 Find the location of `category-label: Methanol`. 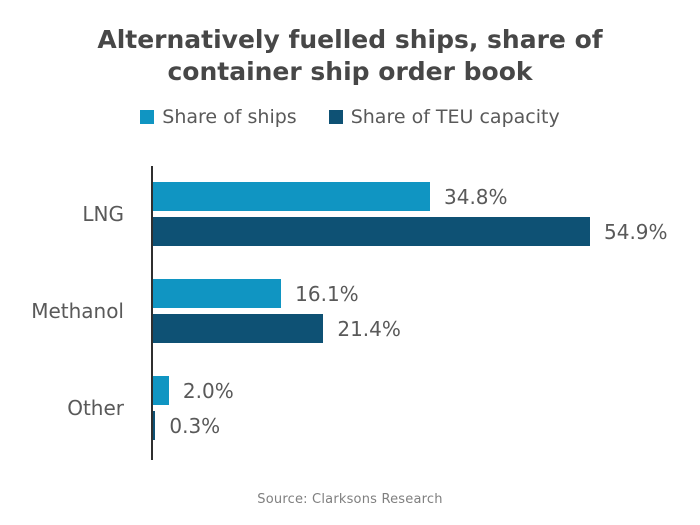

category-label: Methanol is located at coordinates (77, 311).